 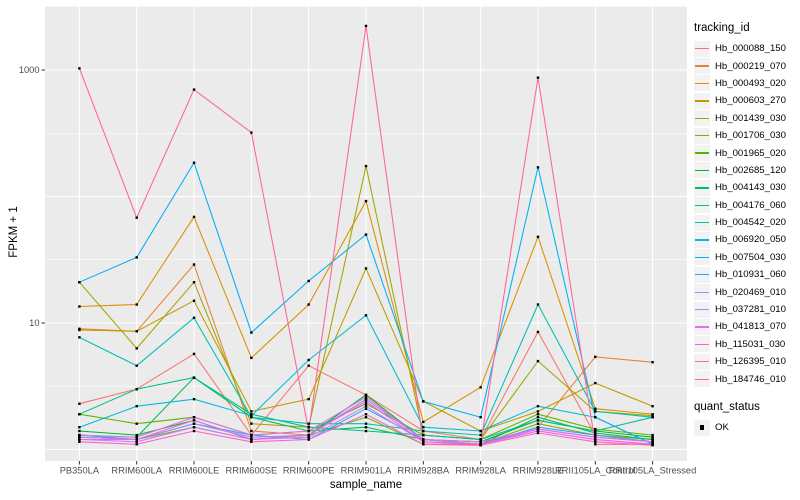 What do you see at coordinates (747, 427) in the screenshot?
I see `legend-item-ok: OK` at bounding box center [747, 427].